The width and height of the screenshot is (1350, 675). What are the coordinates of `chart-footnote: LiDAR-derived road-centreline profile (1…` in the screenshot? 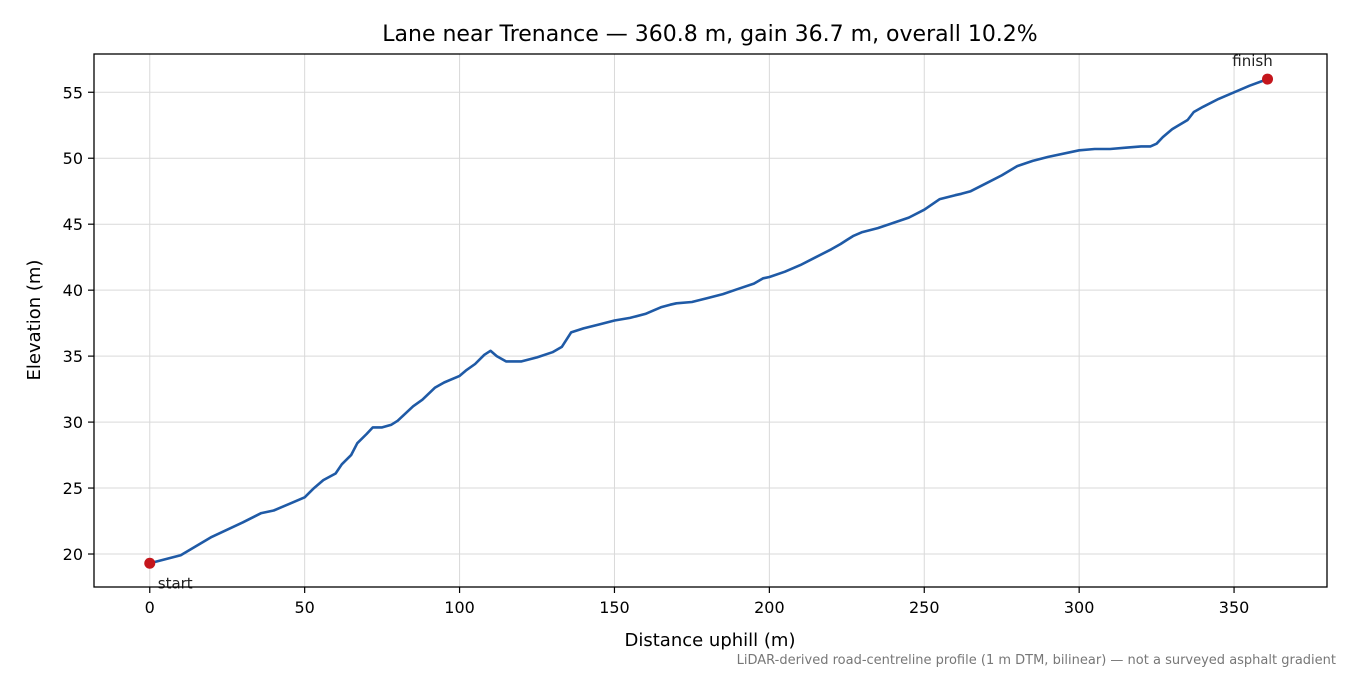 It's located at (1036, 660).